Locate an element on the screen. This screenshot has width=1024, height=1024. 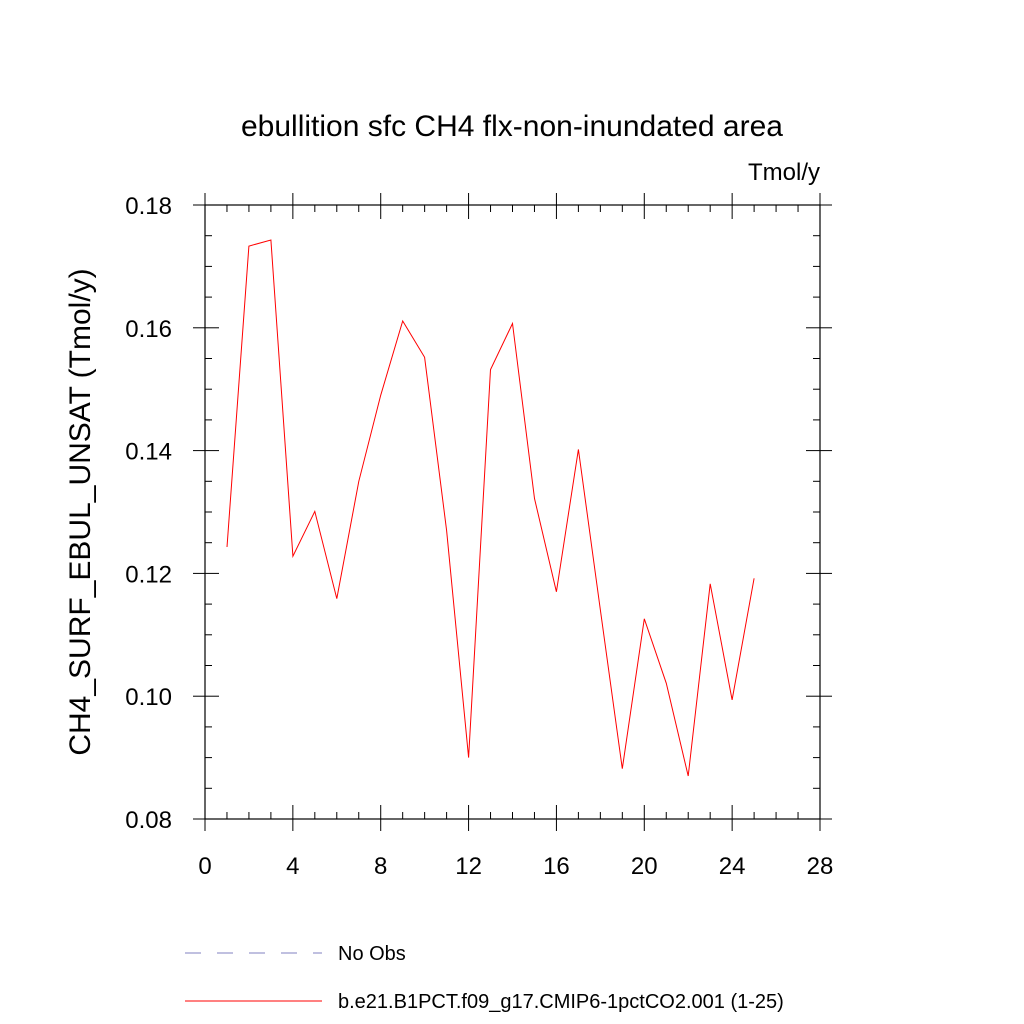
x-tick-label: 28 is located at coordinates (820, 866).